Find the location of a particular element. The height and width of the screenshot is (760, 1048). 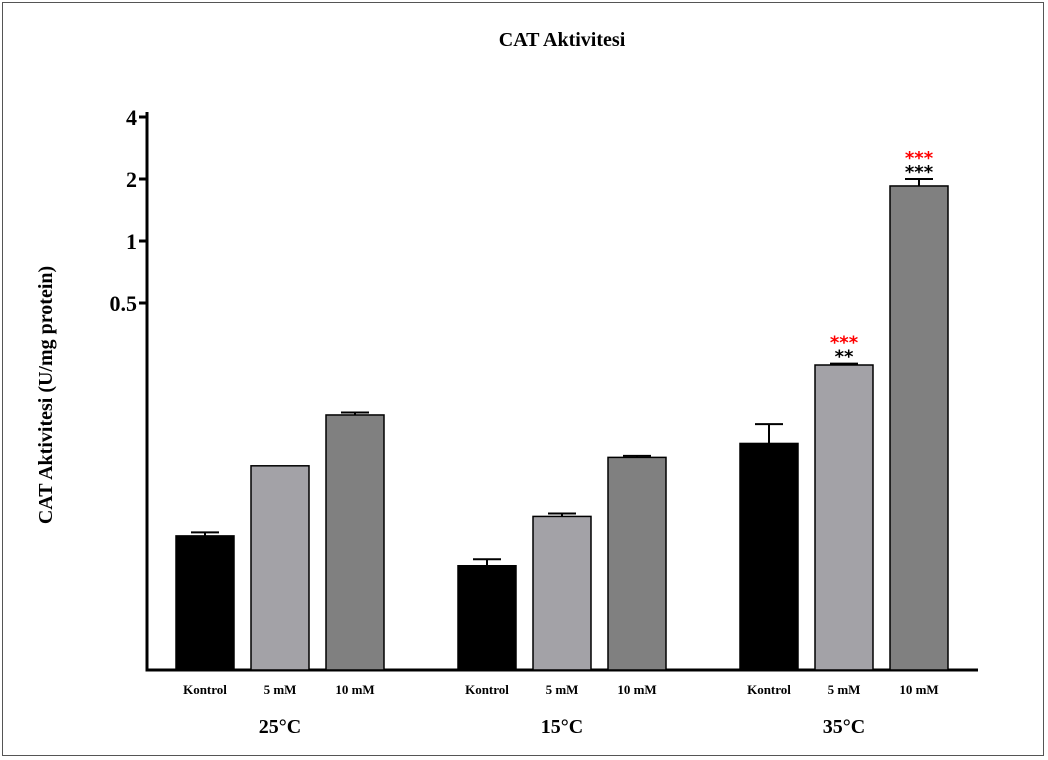

y-axis-label: CAT Aktivitesi (U/mg protein) is located at coordinates (46, 395).